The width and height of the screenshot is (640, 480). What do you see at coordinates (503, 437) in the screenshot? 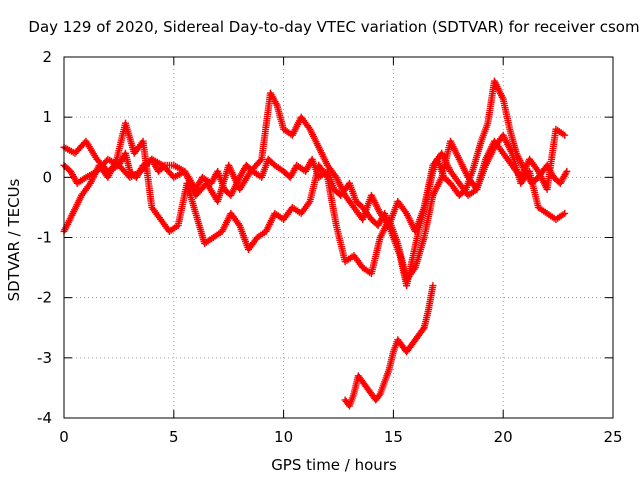
I see `x-tick-label: 20` at bounding box center [503, 437].